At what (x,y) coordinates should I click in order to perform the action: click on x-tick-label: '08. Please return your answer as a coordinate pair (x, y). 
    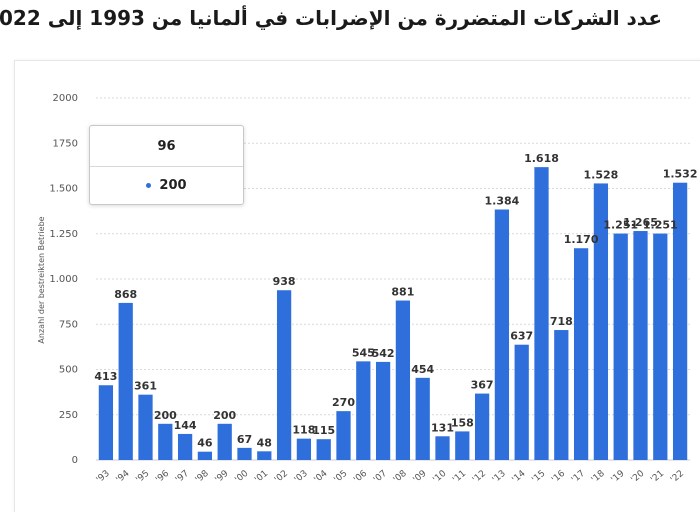
    Looking at the image, I should click on (400, 476).